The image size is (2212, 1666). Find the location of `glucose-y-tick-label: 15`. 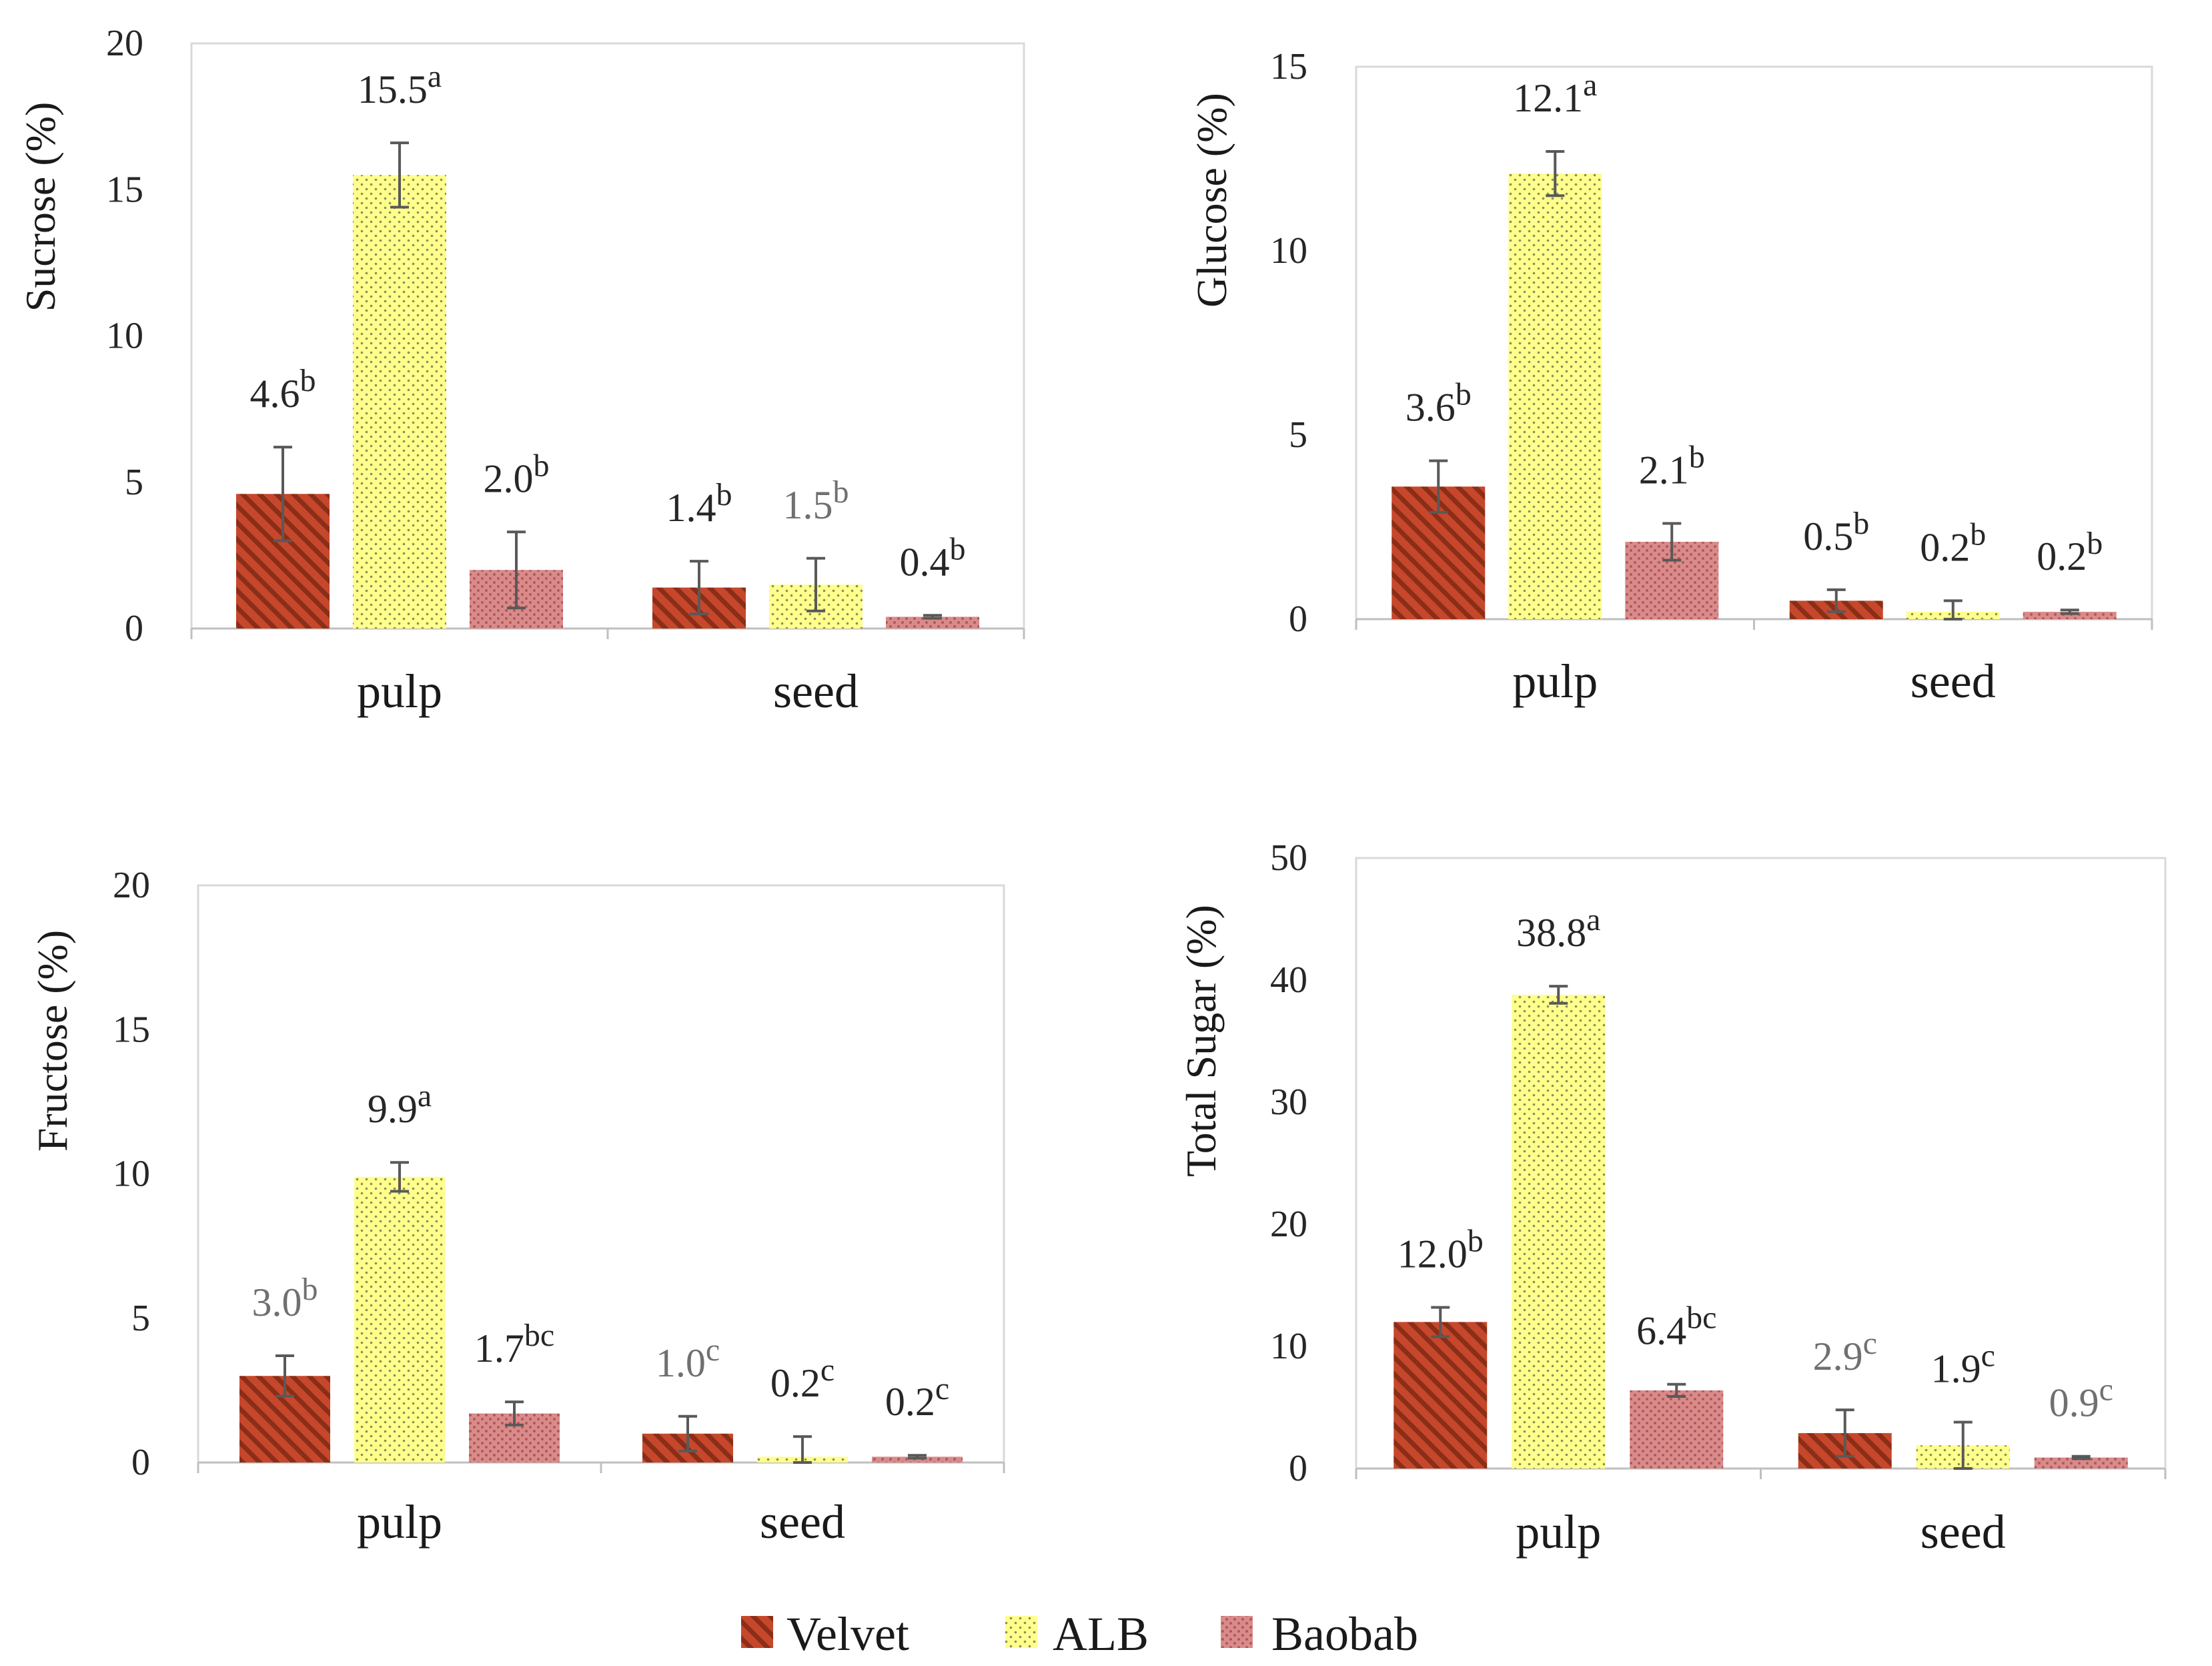

glucose-y-tick-label: 15 is located at coordinates (1288, 66).